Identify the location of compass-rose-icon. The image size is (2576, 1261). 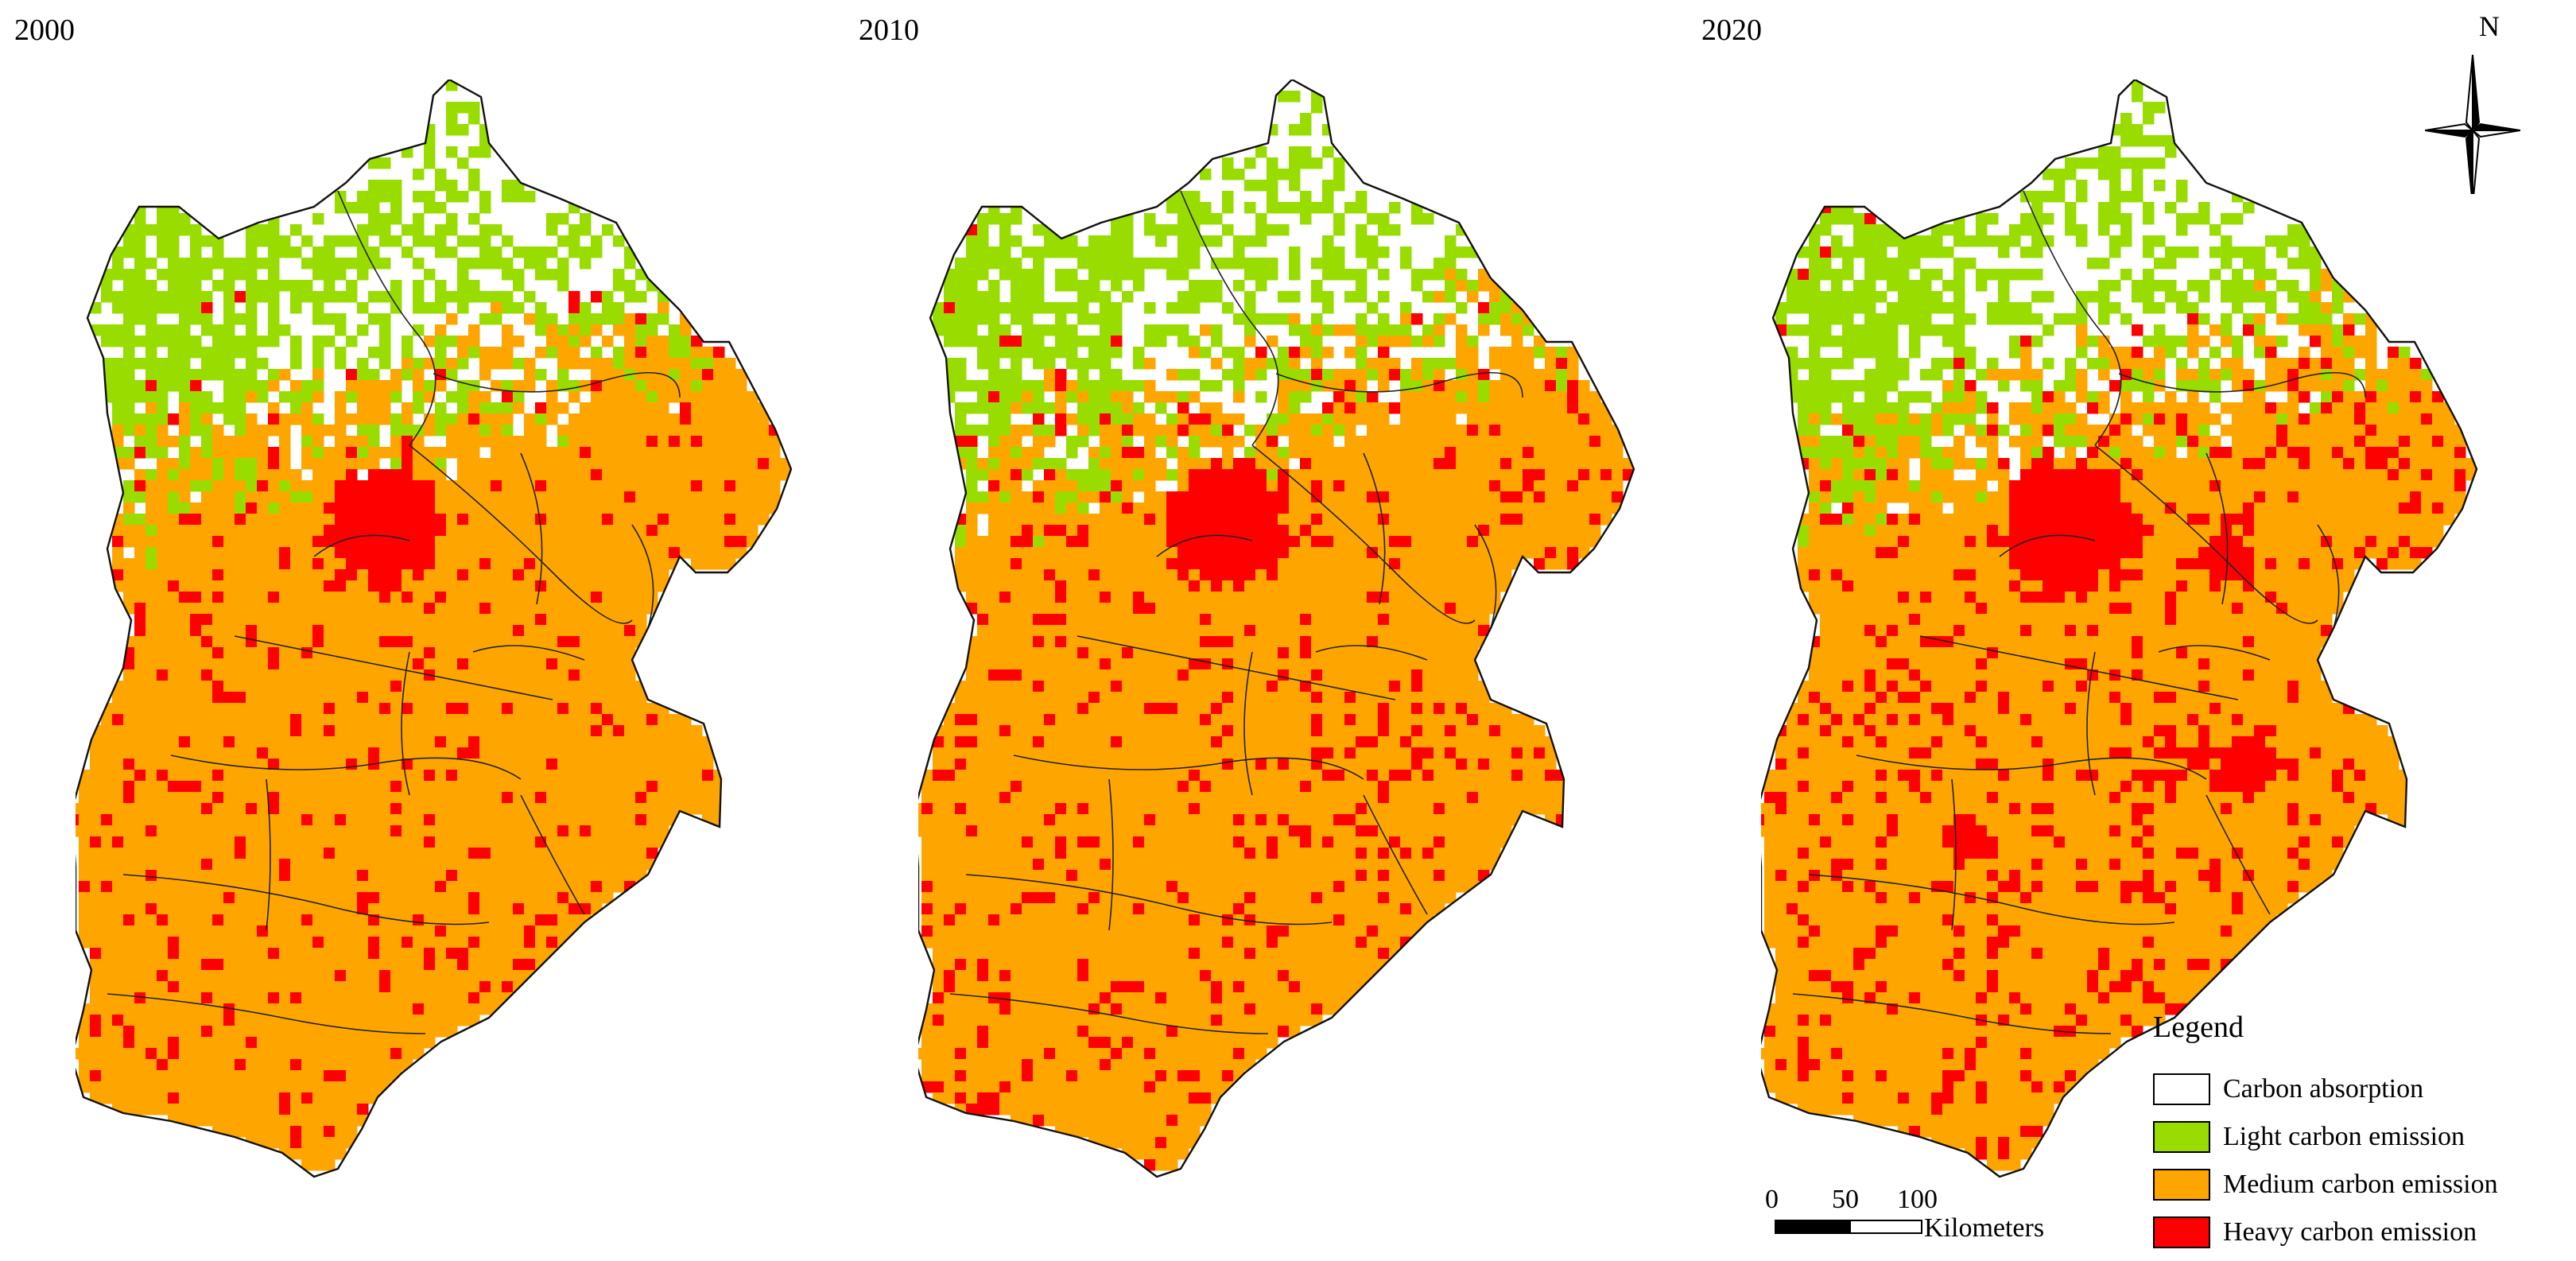
(2473, 124).